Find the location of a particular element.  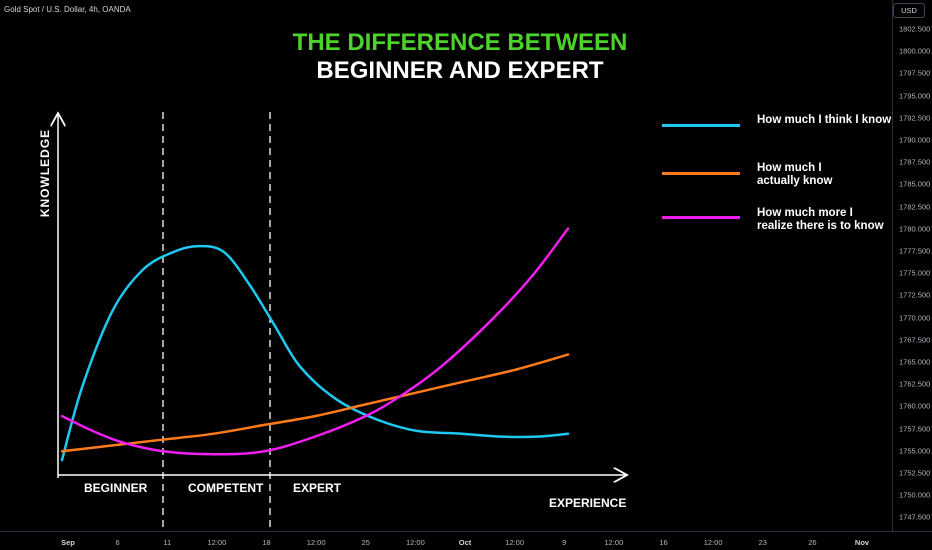

time-tick: 6 is located at coordinates (117, 542).